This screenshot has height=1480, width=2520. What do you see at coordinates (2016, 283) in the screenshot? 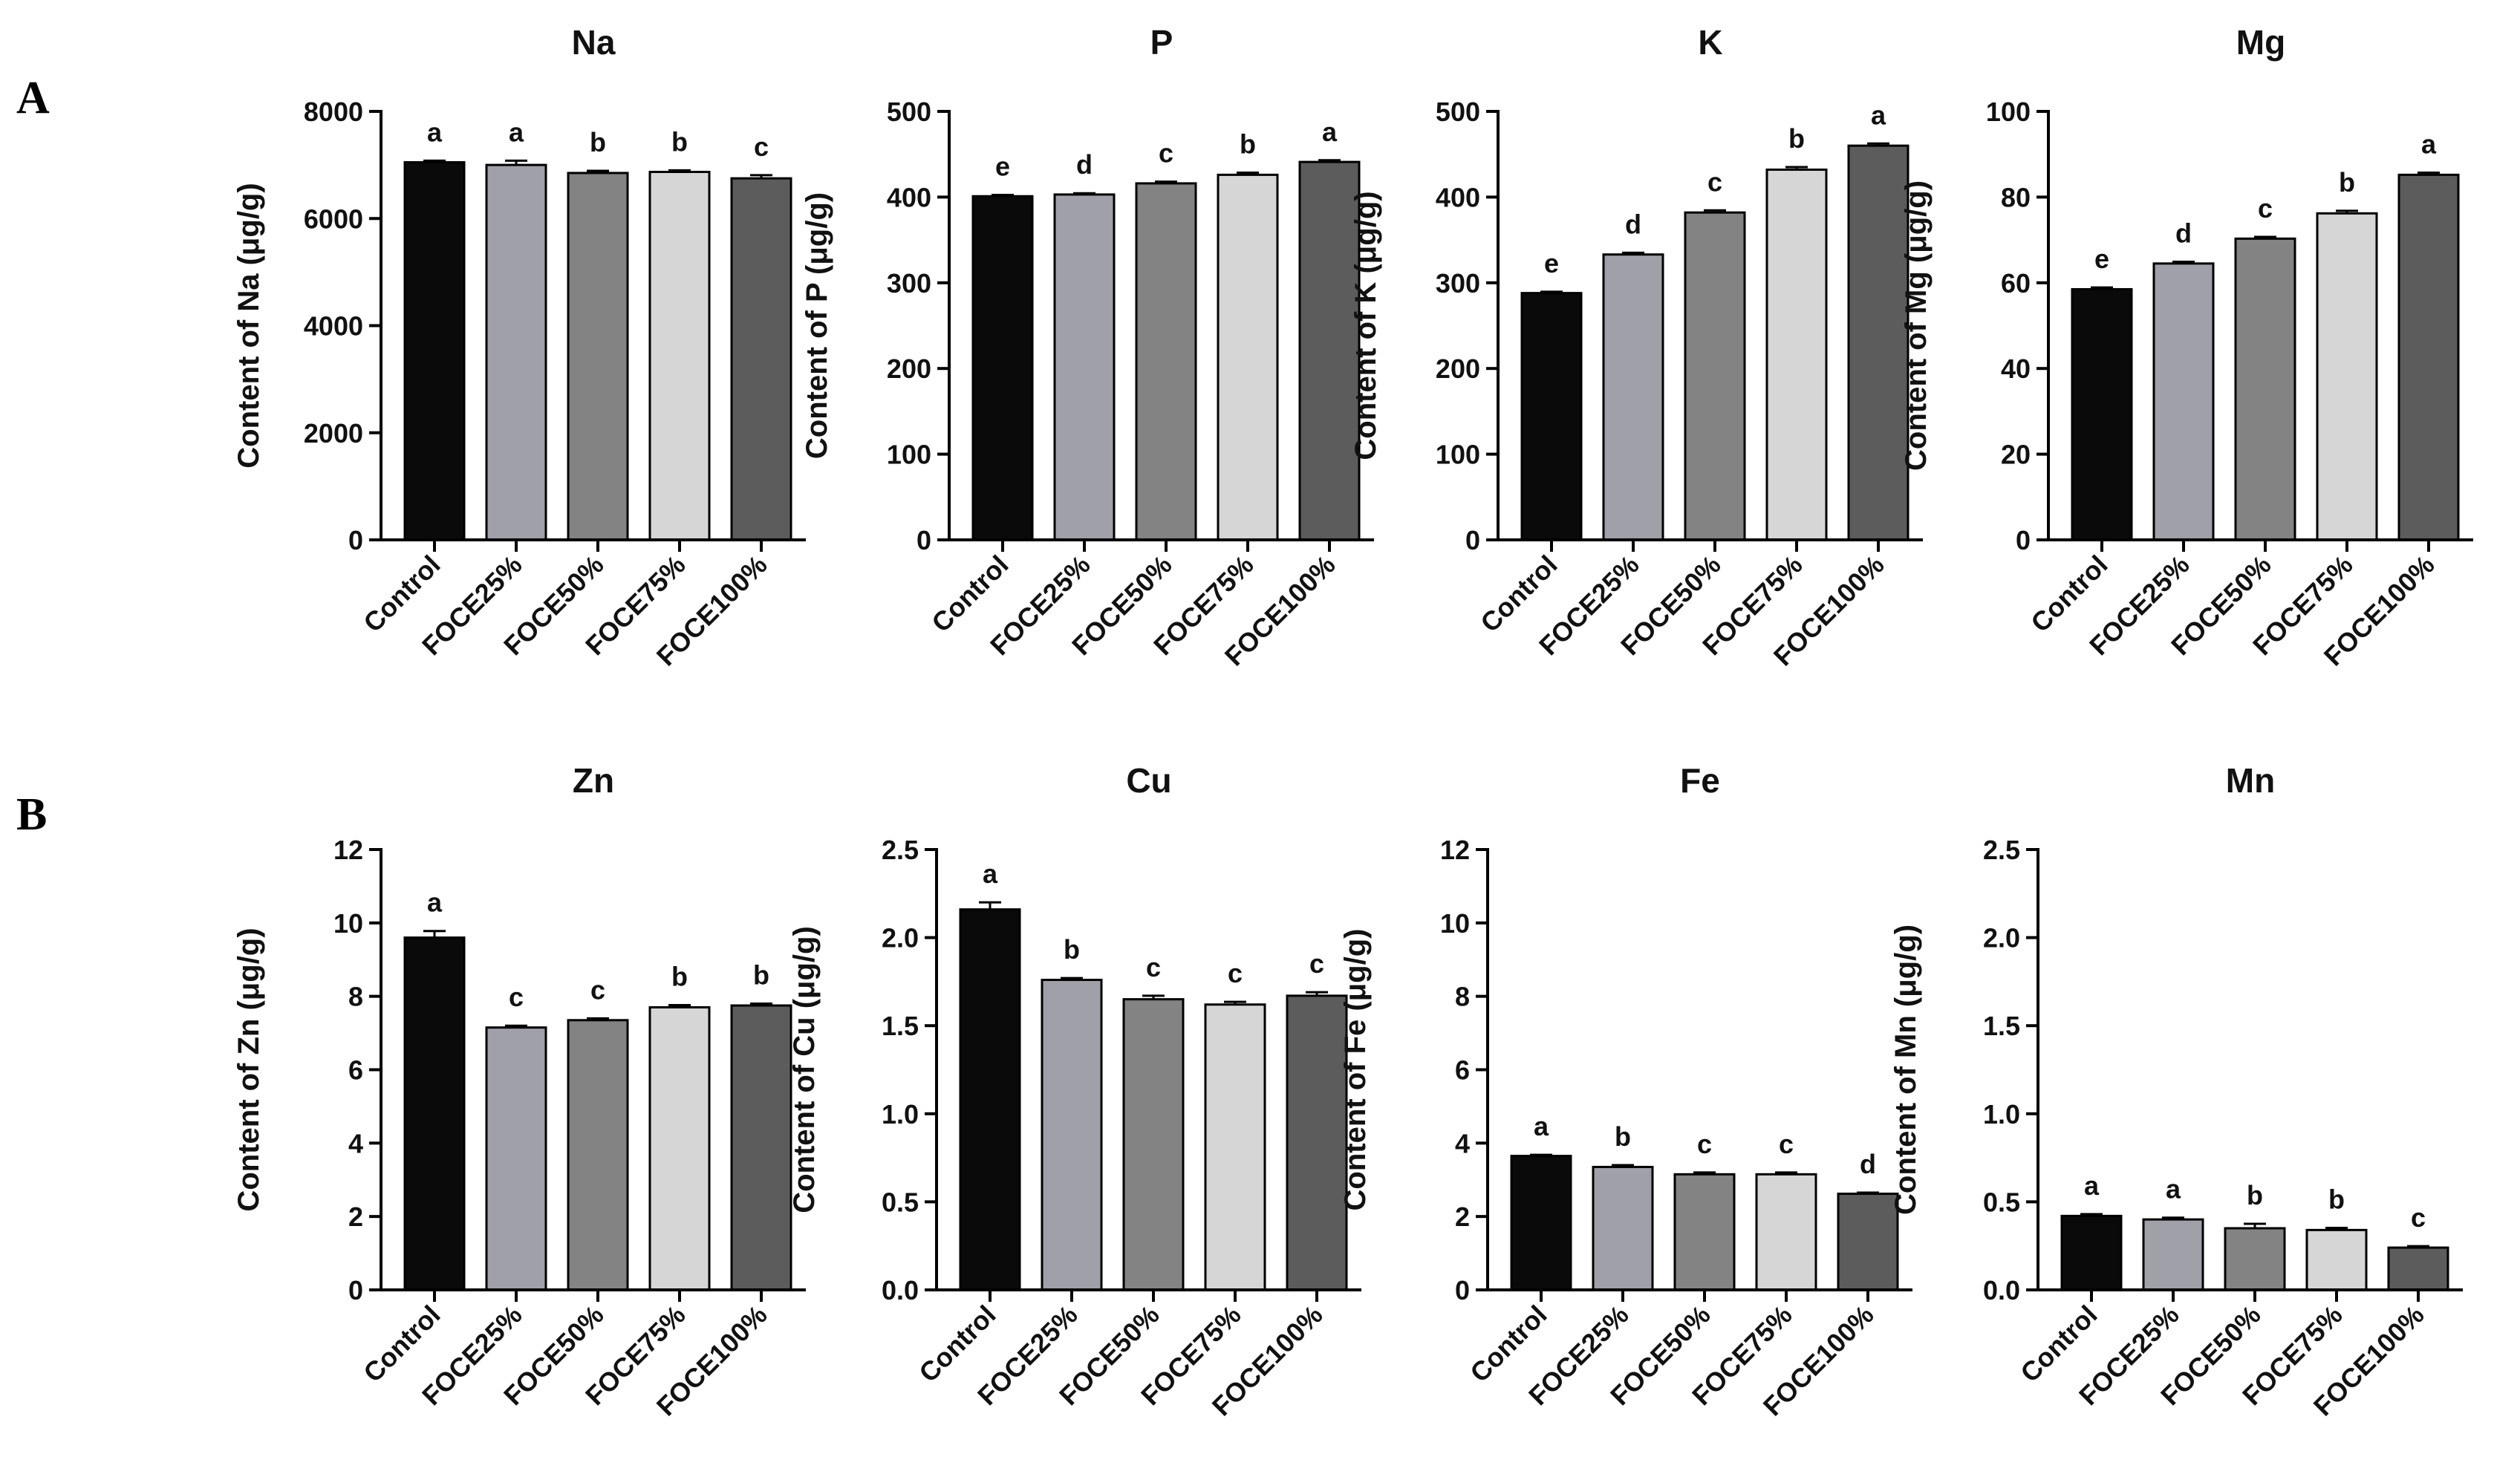
I see `y-tick-label: 60` at bounding box center [2016, 283].